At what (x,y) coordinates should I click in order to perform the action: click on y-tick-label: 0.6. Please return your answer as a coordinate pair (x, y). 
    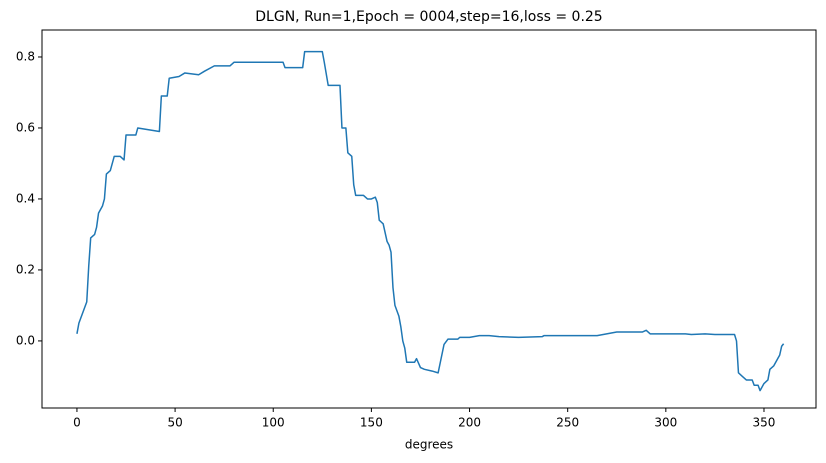
    Looking at the image, I should click on (25, 127).